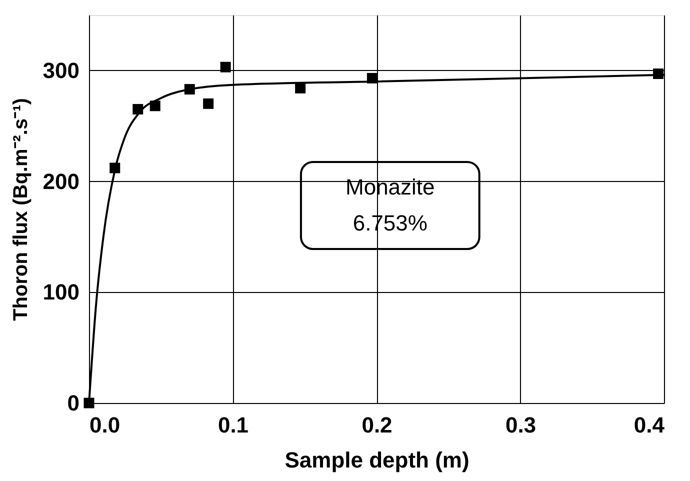  I want to click on x-tick-label: 0.4, so click(650, 425).